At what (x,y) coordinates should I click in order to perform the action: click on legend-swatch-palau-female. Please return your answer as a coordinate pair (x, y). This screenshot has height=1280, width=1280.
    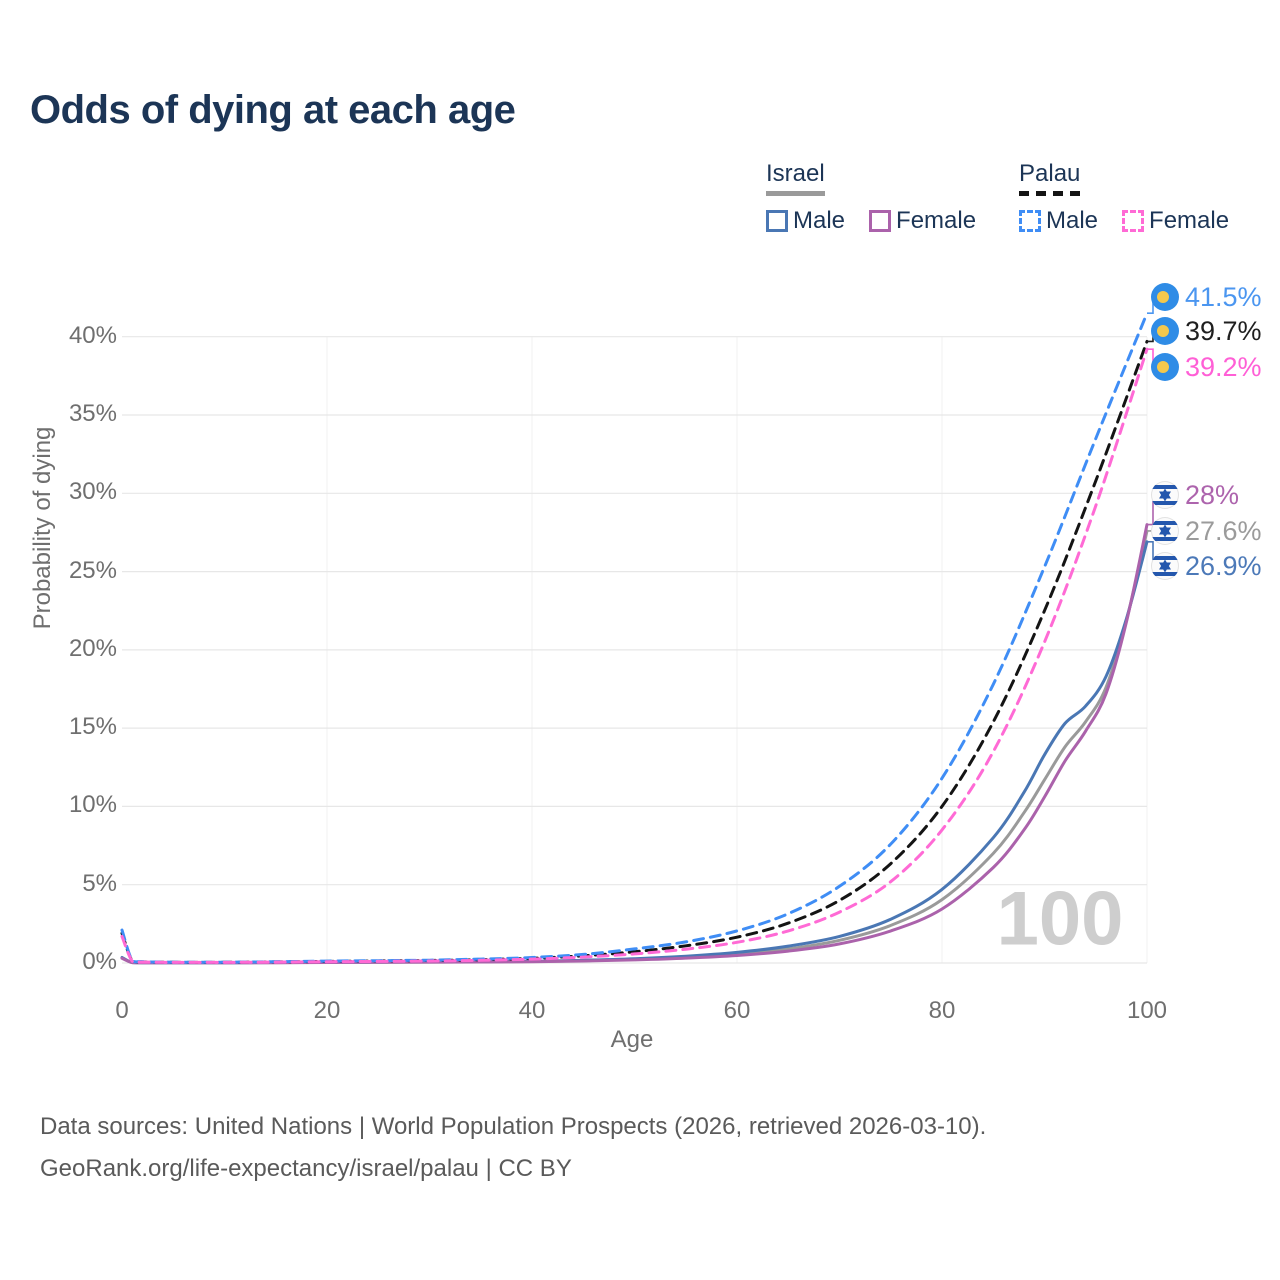
    Looking at the image, I should click on (1133, 221).